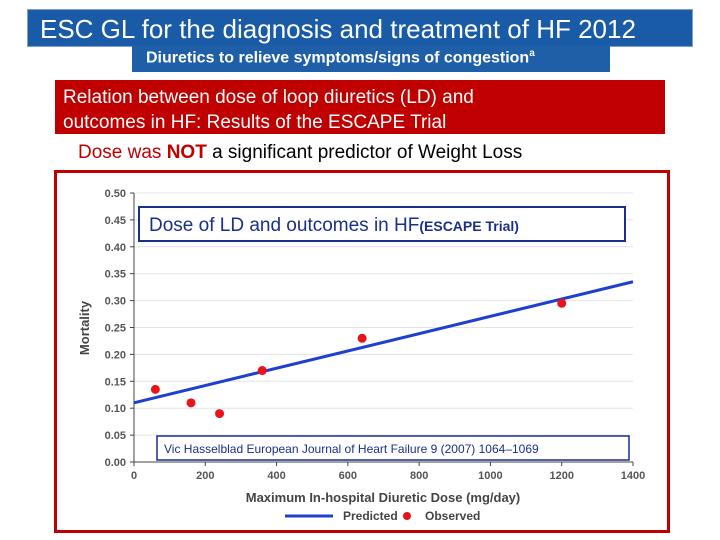  What do you see at coordinates (115, 302) in the screenshot?
I see `y-tick-label: 0.30` at bounding box center [115, 302].